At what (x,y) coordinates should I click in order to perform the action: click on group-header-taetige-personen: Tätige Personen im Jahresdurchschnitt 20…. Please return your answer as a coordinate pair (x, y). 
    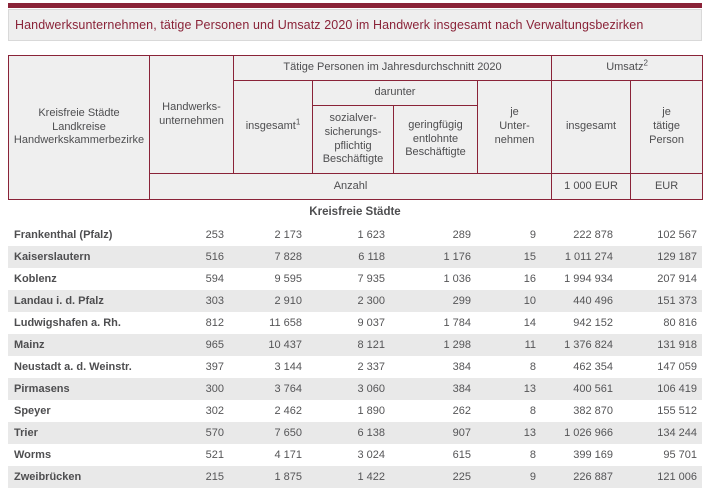
    Looking at the image, I should click on (392, 68).